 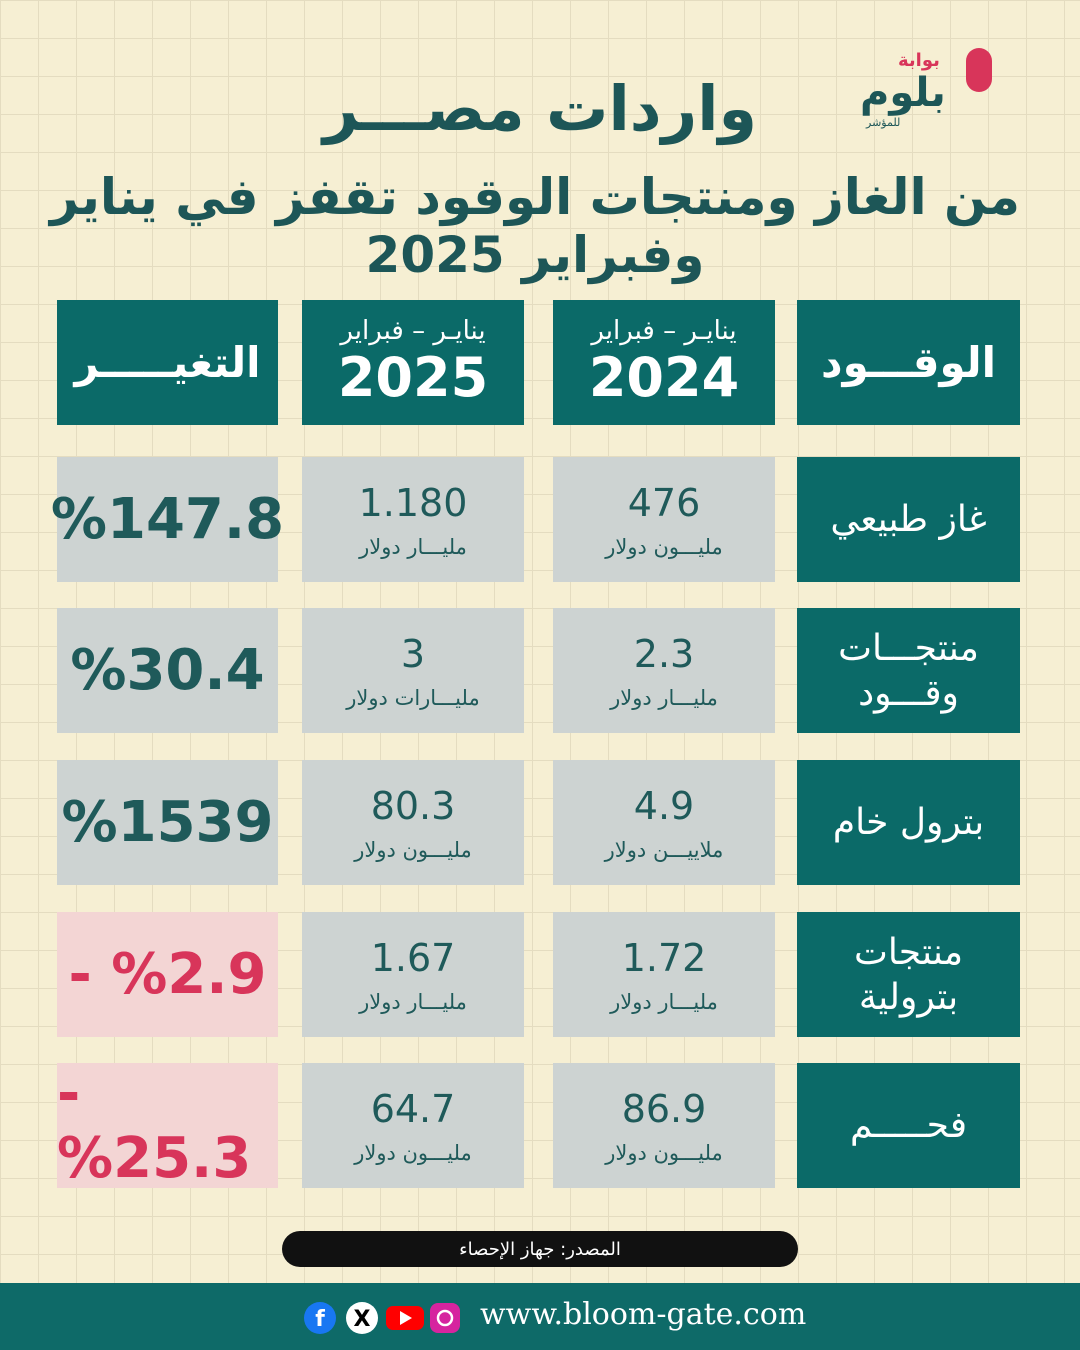 What do you see at coordinates (413, 653) in the screenshot?
I see `value: 3` at bounding box center [413, 653].